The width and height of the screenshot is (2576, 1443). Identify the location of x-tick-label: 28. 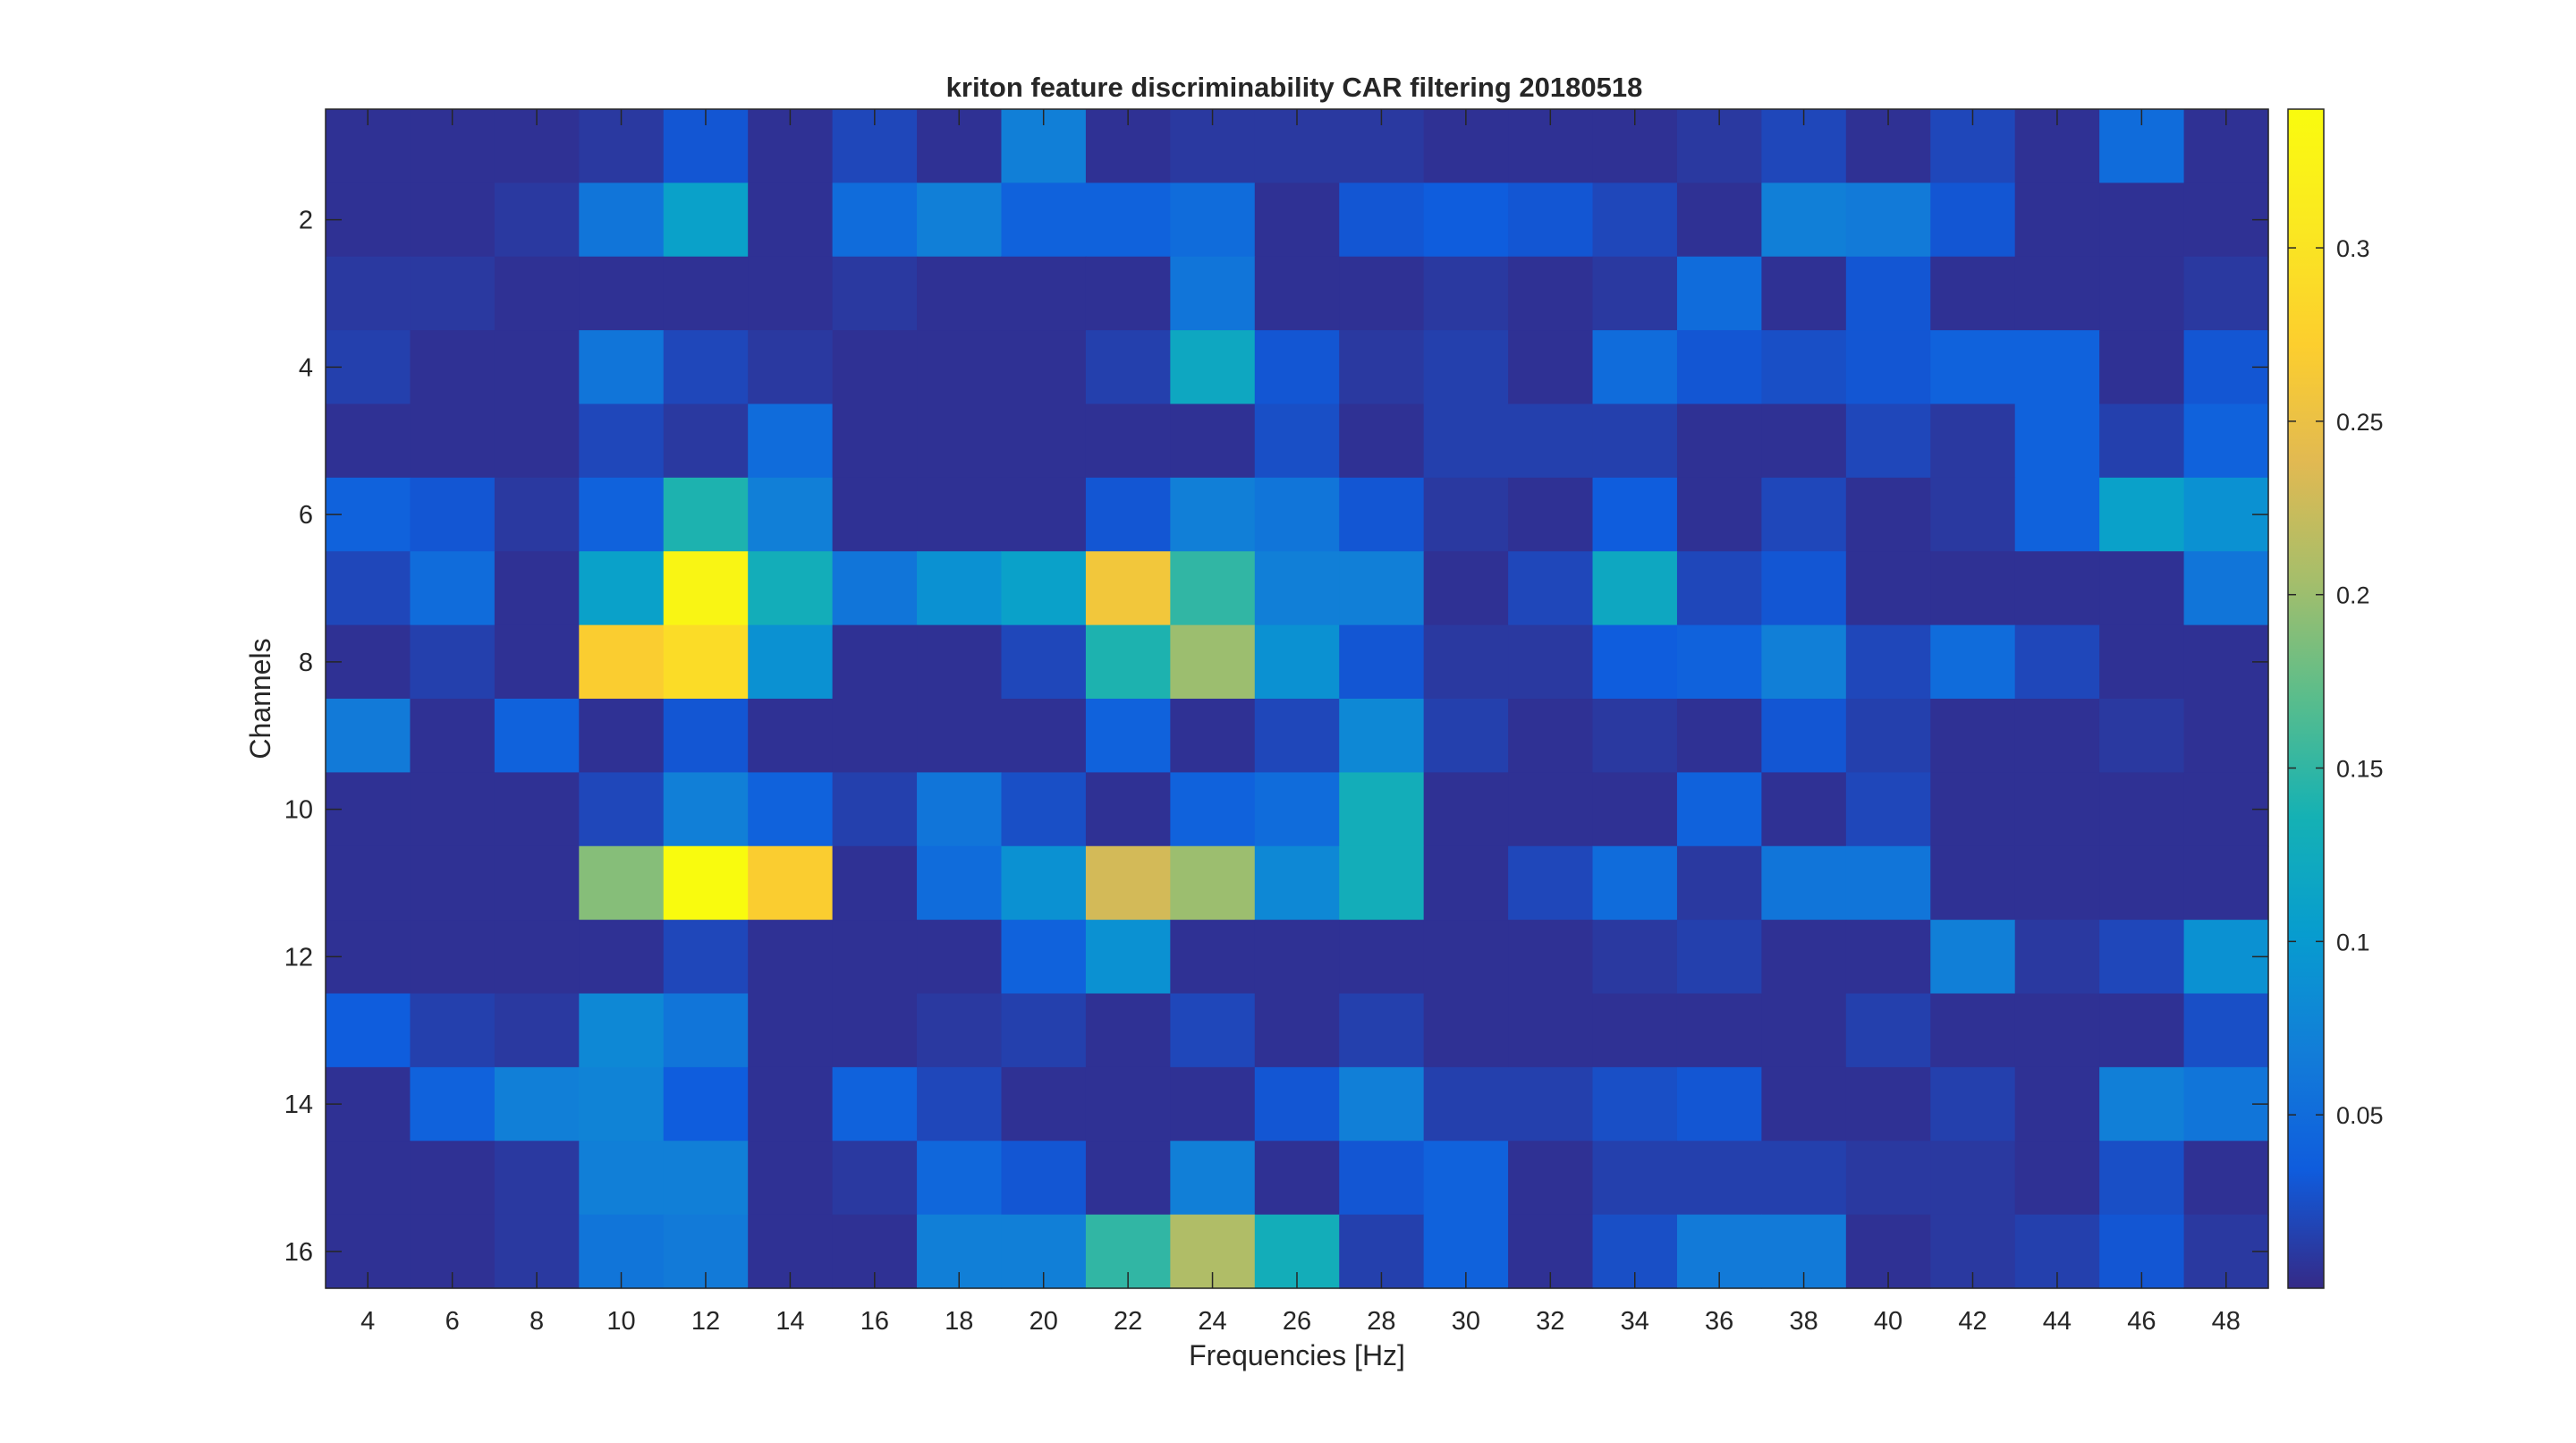
(1381, 1321).